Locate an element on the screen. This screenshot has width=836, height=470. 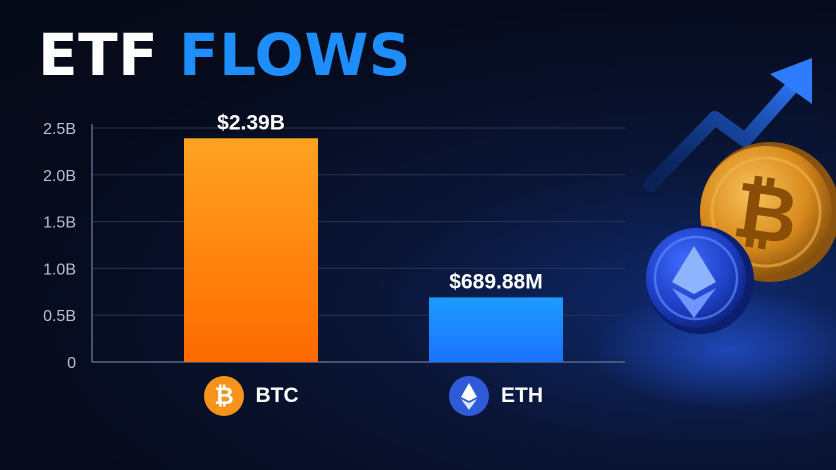
y-tick-label: 2.0B is located at coordinates (59, 176).